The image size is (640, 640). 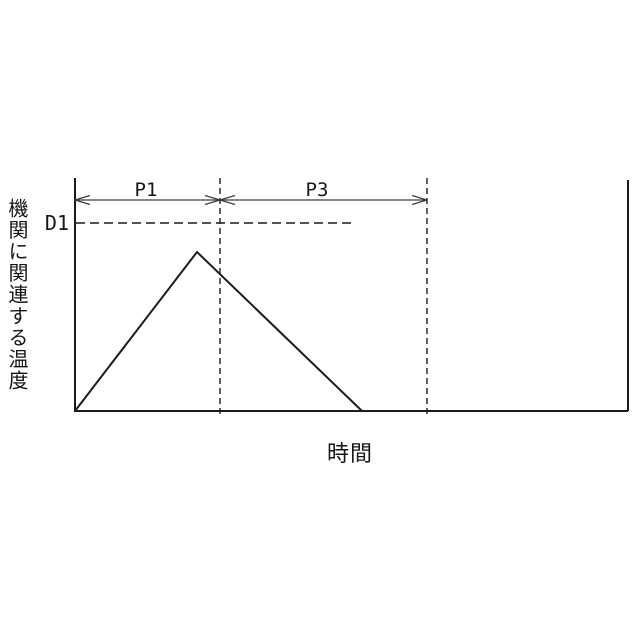 I want to click on period-p1-label: P1, so click(x=146, y=190).